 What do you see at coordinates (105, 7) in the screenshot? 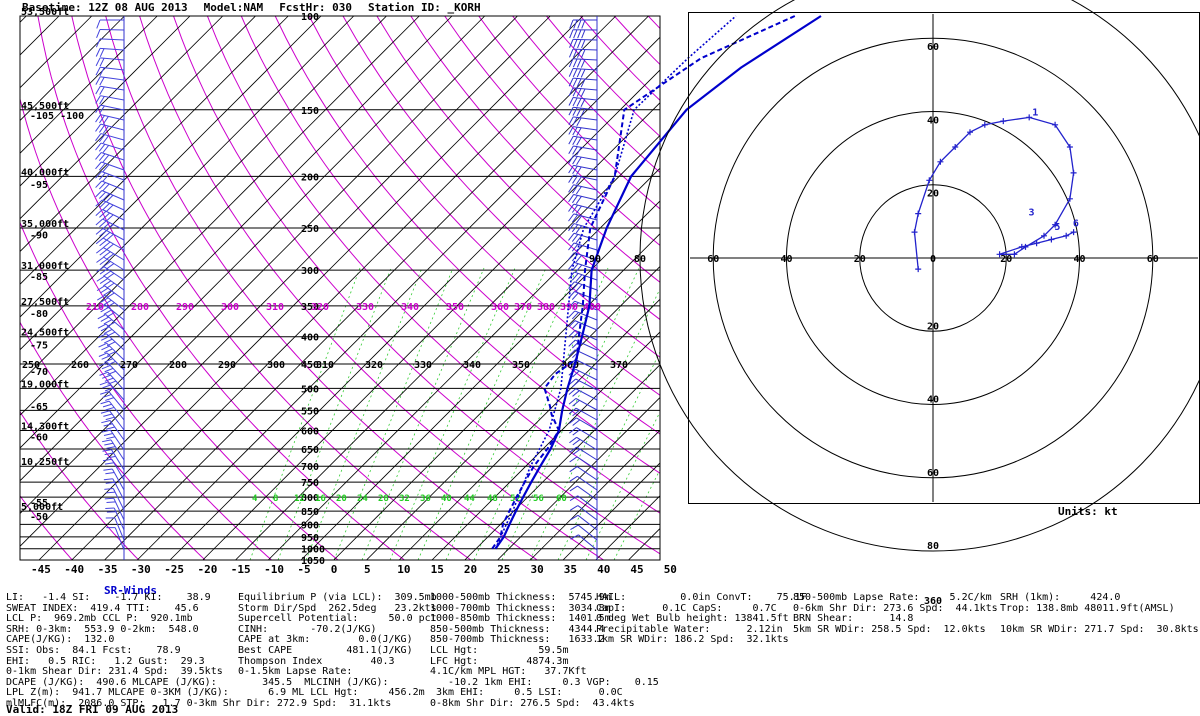
I see `basetime-label: Basetime: 12Z 08 AUG 2013` at bounding box center [105, 7].